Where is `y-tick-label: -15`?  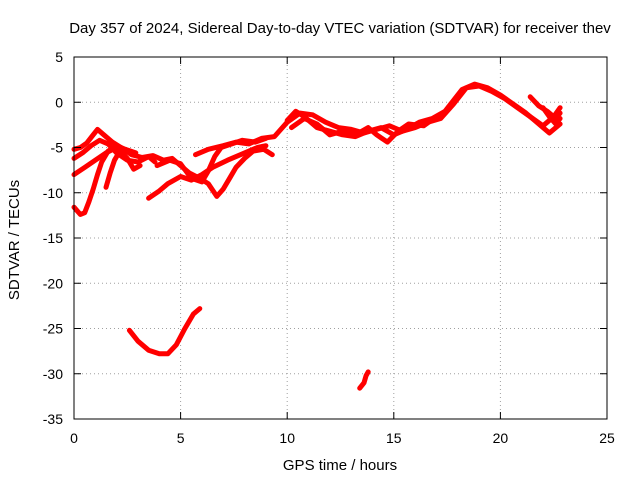 y-tick-label: -15 is located at coordinates (53, 238).